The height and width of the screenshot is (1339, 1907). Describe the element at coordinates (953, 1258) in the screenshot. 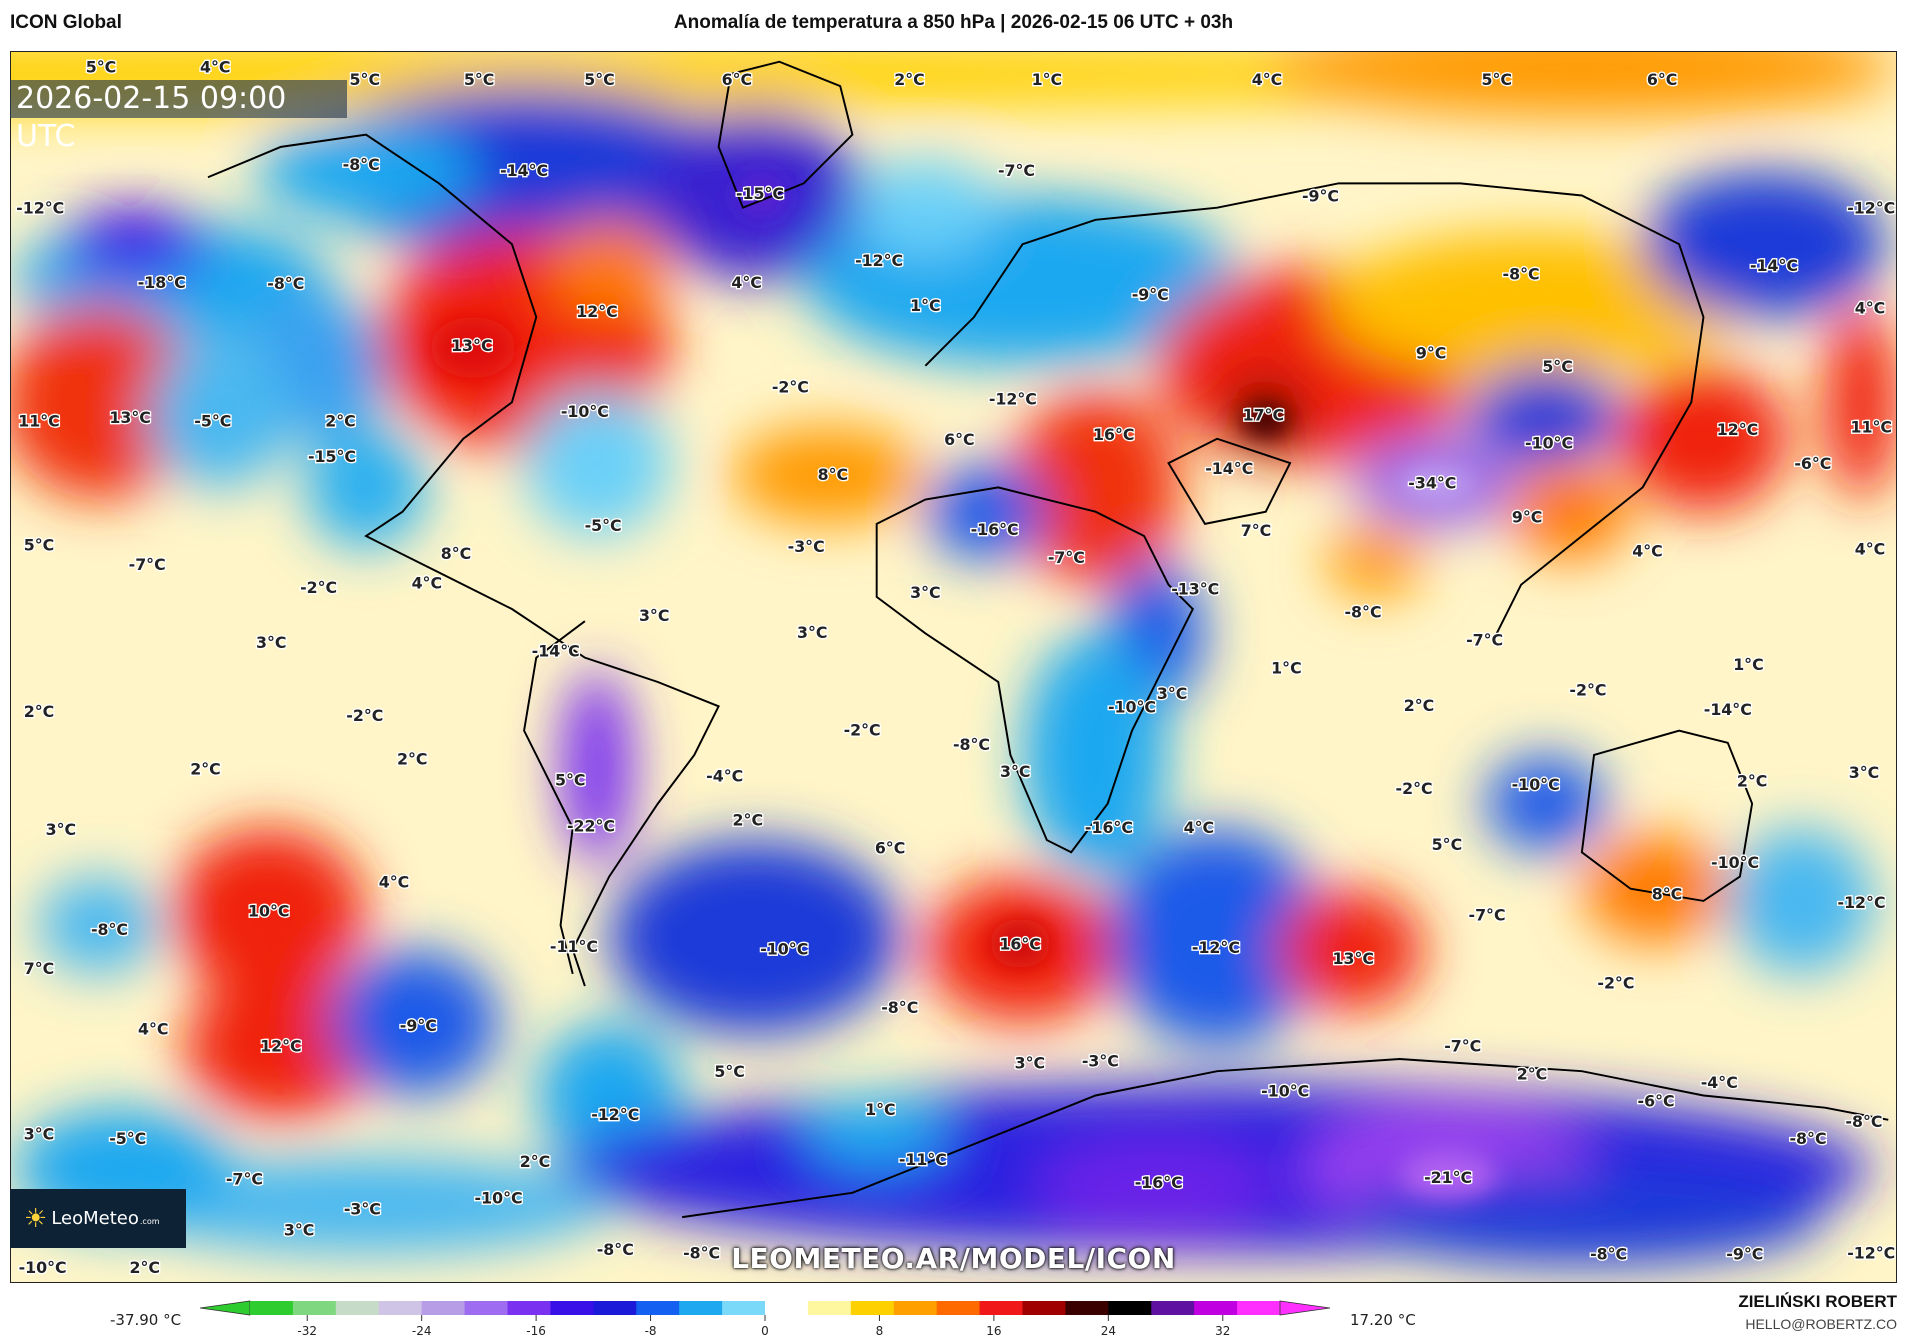

I see `watermark-url: LEOMETEO.AR/MODEL/ICON` at that location.